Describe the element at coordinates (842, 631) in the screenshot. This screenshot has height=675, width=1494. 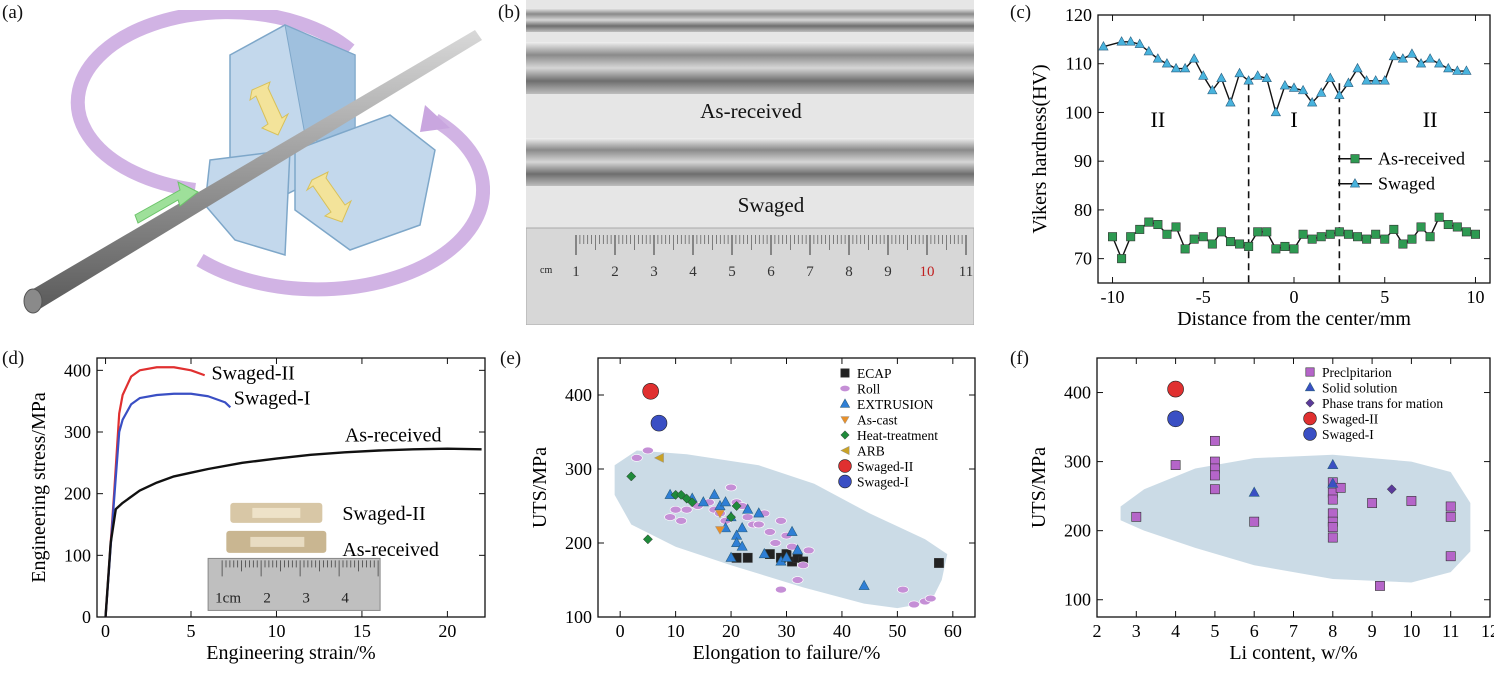
I see `x-tick-label: 40` at that location.